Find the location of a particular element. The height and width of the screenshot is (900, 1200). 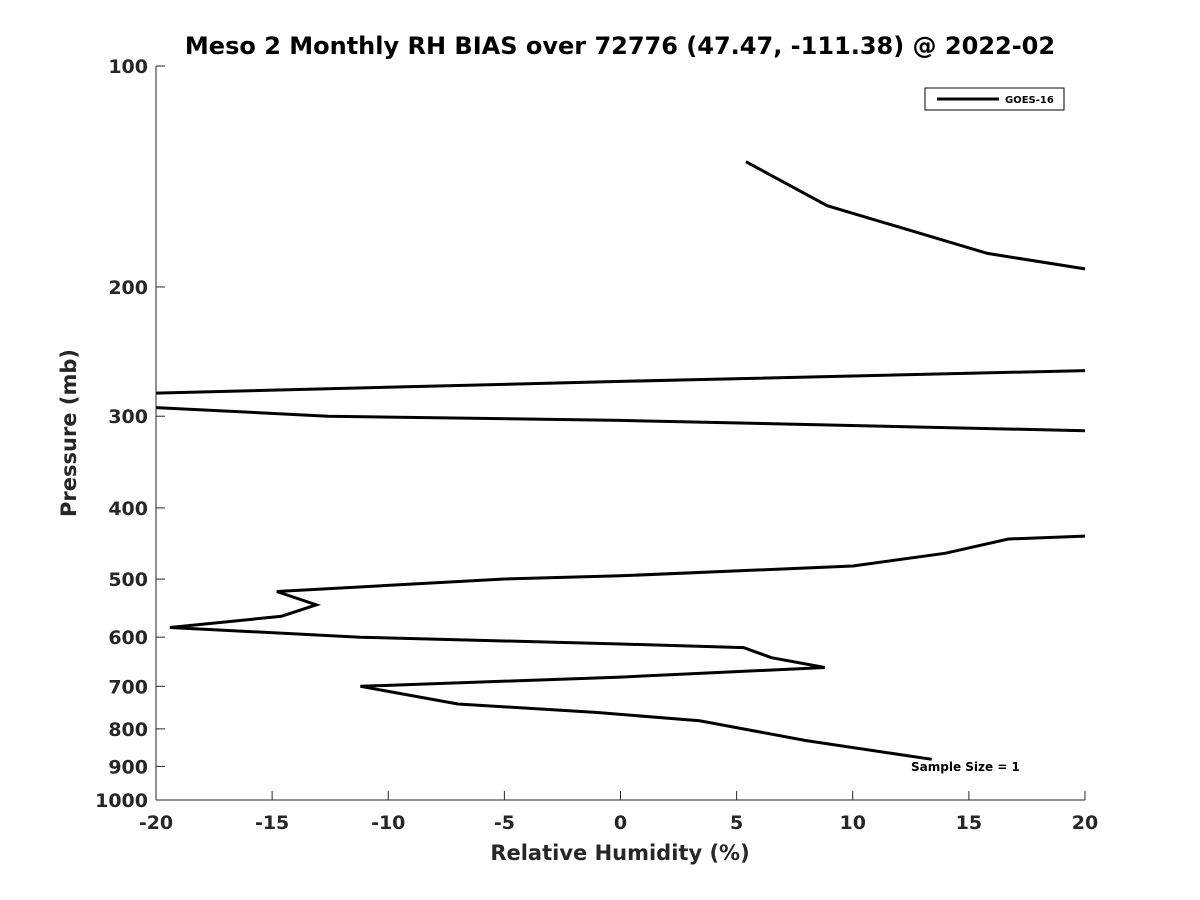

x-axis: -20 -15 -10 -5 0 5 10 15 20 is located at coordinates (618, 812).